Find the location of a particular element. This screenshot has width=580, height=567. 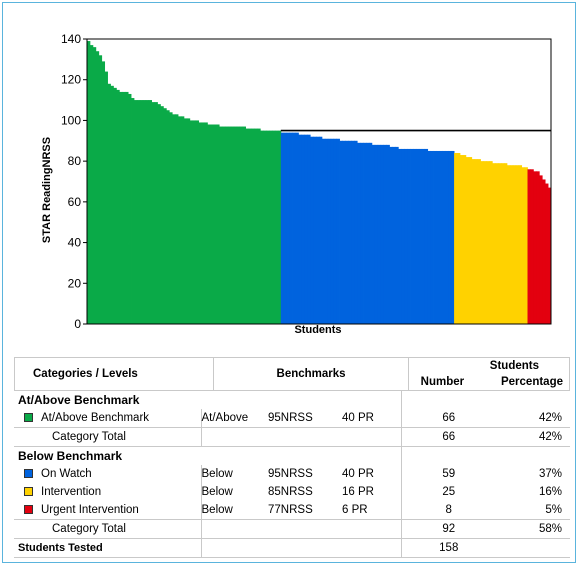

y-axis-ticks: 0 20 40 60 80 100 120 140 is located at coordinates (74, 181).